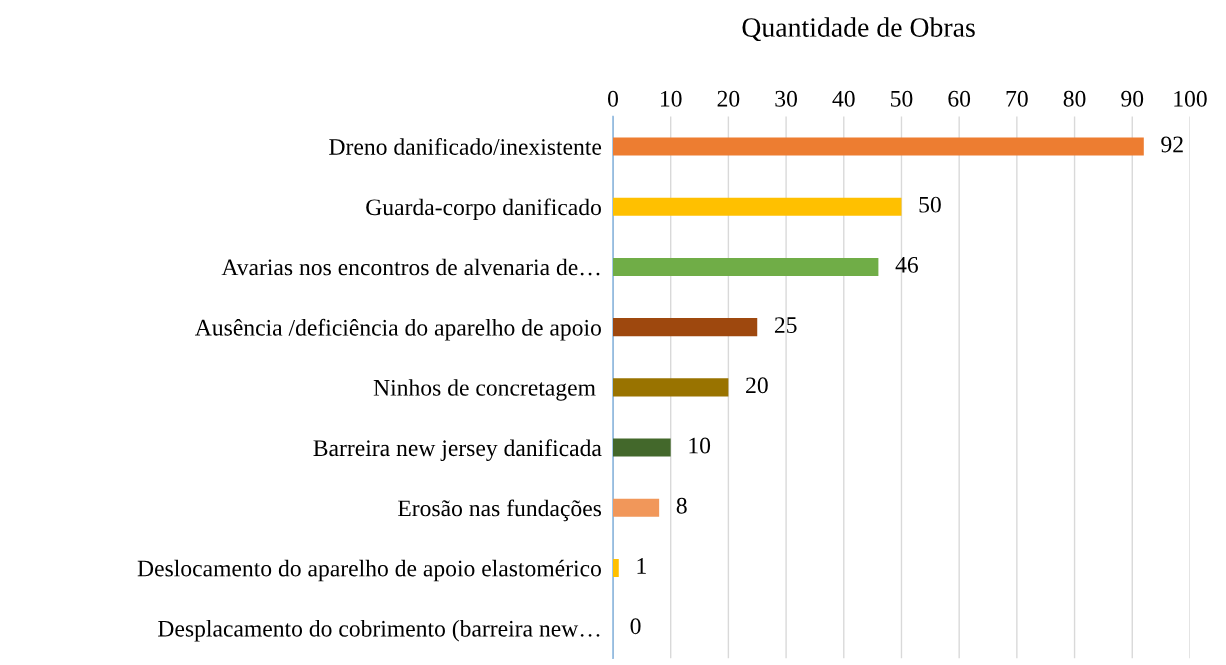 The image size is (1226, 665). I want to click on x-tick-label: 10, so click(671, 98).